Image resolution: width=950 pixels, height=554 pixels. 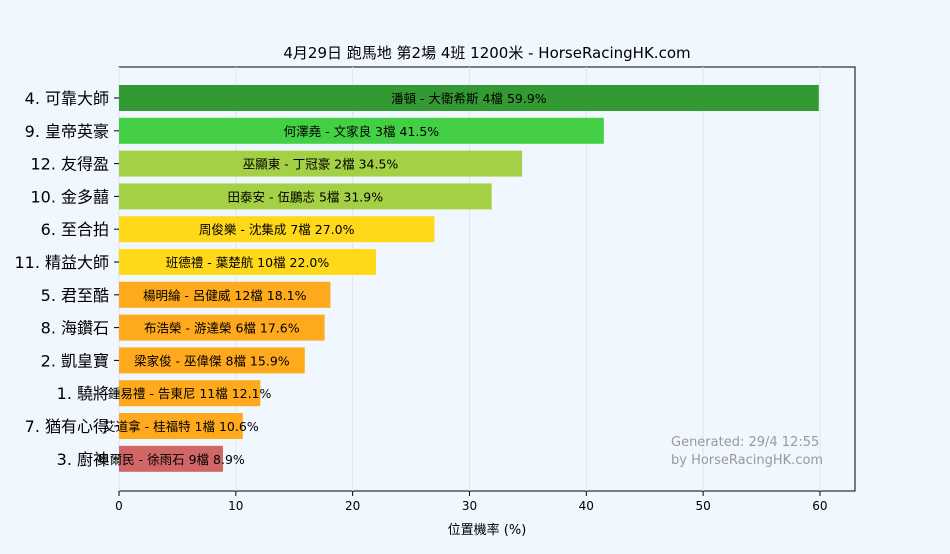 I want to click on y-tick-label: 5. 君至酷, so click(x=75, y=295).